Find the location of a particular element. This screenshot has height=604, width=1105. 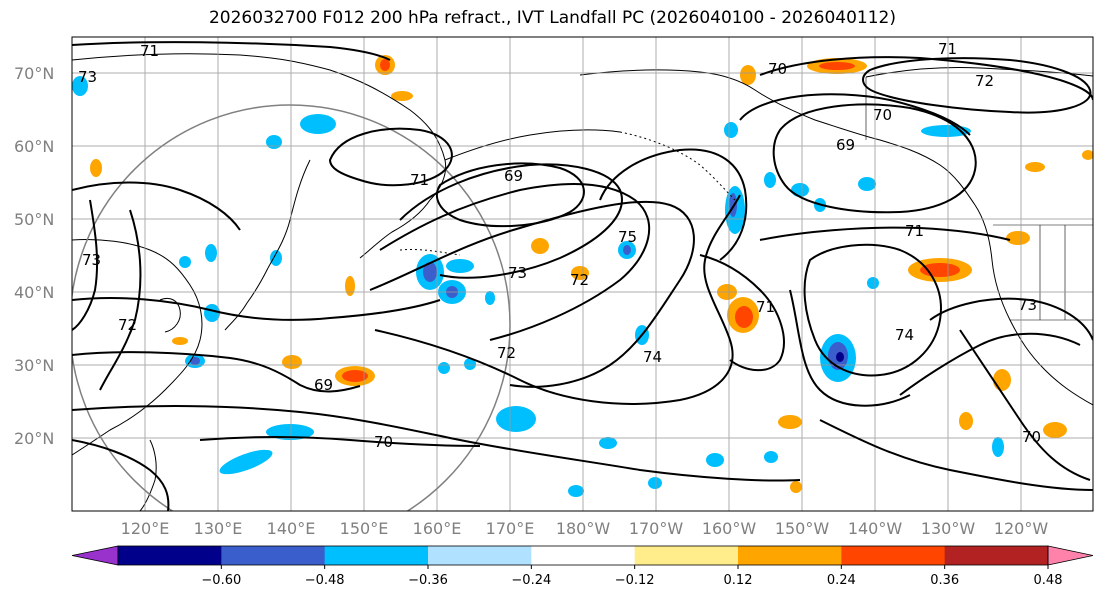

lat-label: 40°N is located at coordinates (34, 292).